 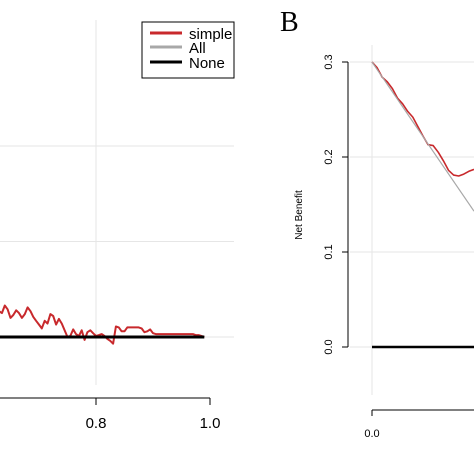 I want to click on legend-box, so click(x=188, y=50).